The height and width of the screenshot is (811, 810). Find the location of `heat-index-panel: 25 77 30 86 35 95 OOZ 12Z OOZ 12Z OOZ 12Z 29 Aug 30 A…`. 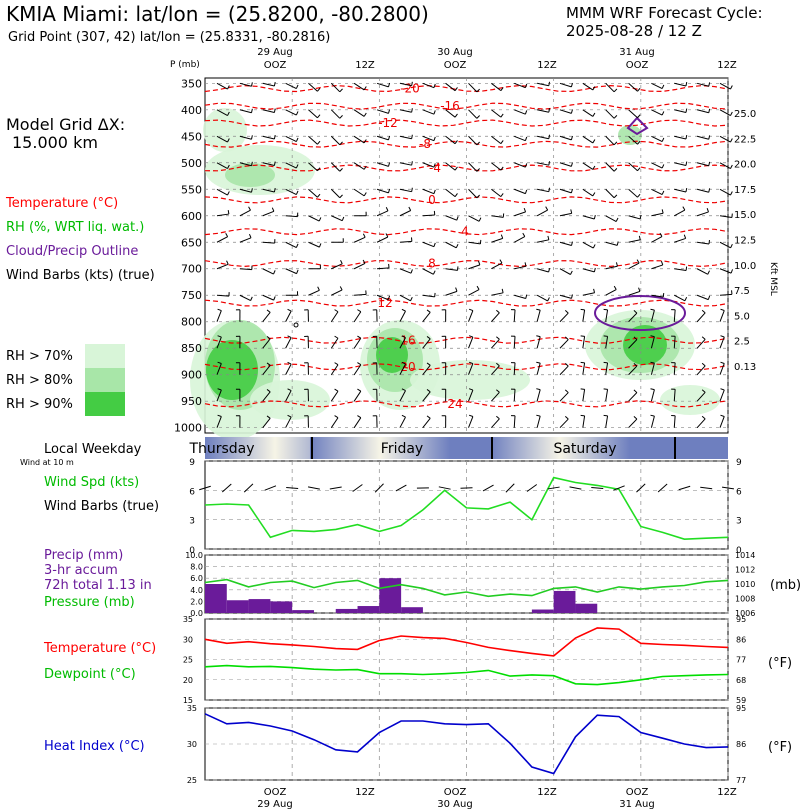

heat-index-panel: 25 77 30 86 35 95 OOZ 12Z OOZ 12Z OOZ 12Z 29 Aug 30 A… is located at coordinates (466, 757).